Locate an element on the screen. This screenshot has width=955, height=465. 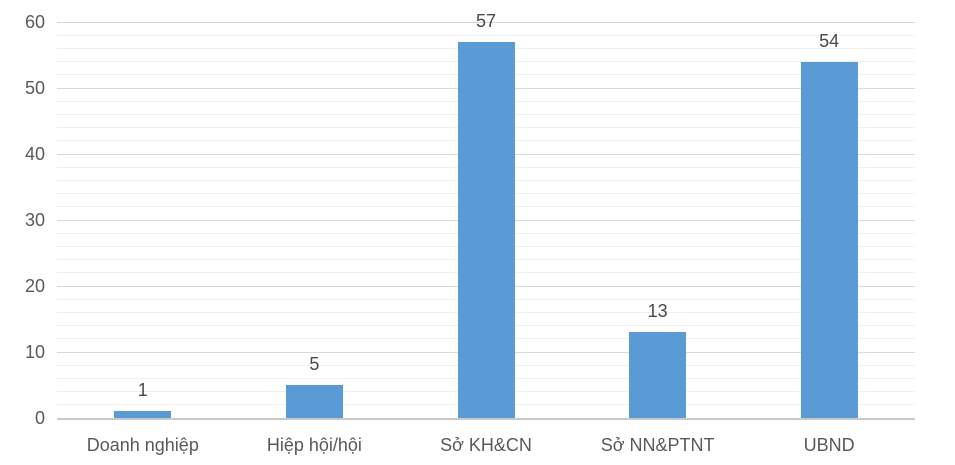
y-axis-tick-label: 0 is located at coordinates (39, 418).